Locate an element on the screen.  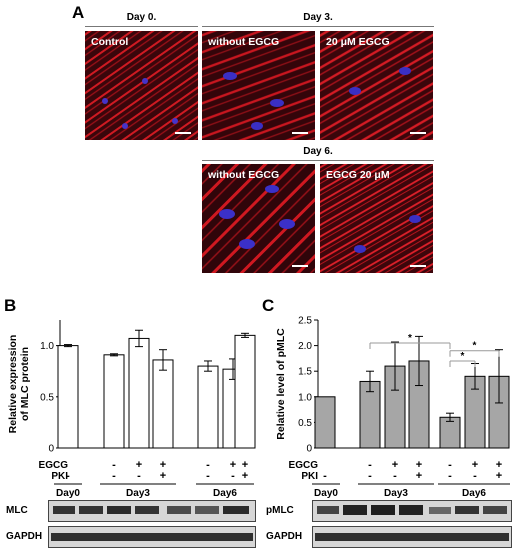
blot-mlc is located at coordinates (152, 511).